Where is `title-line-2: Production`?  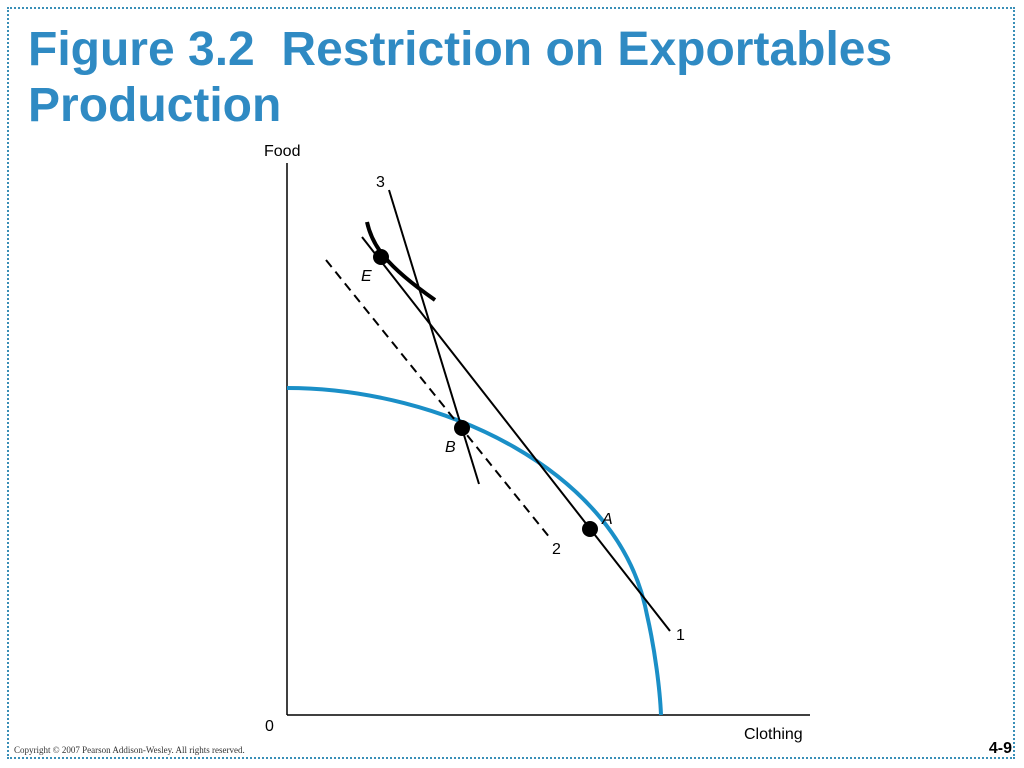 title-line-2: Production is located at coordinates (155, 105).